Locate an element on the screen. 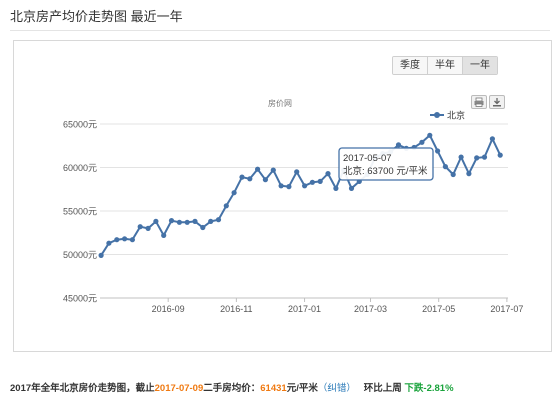 Image resolution: width=560 pixels, height=400 pixels. footer-unit: 元/平米 is located at coordinates (302, 388).